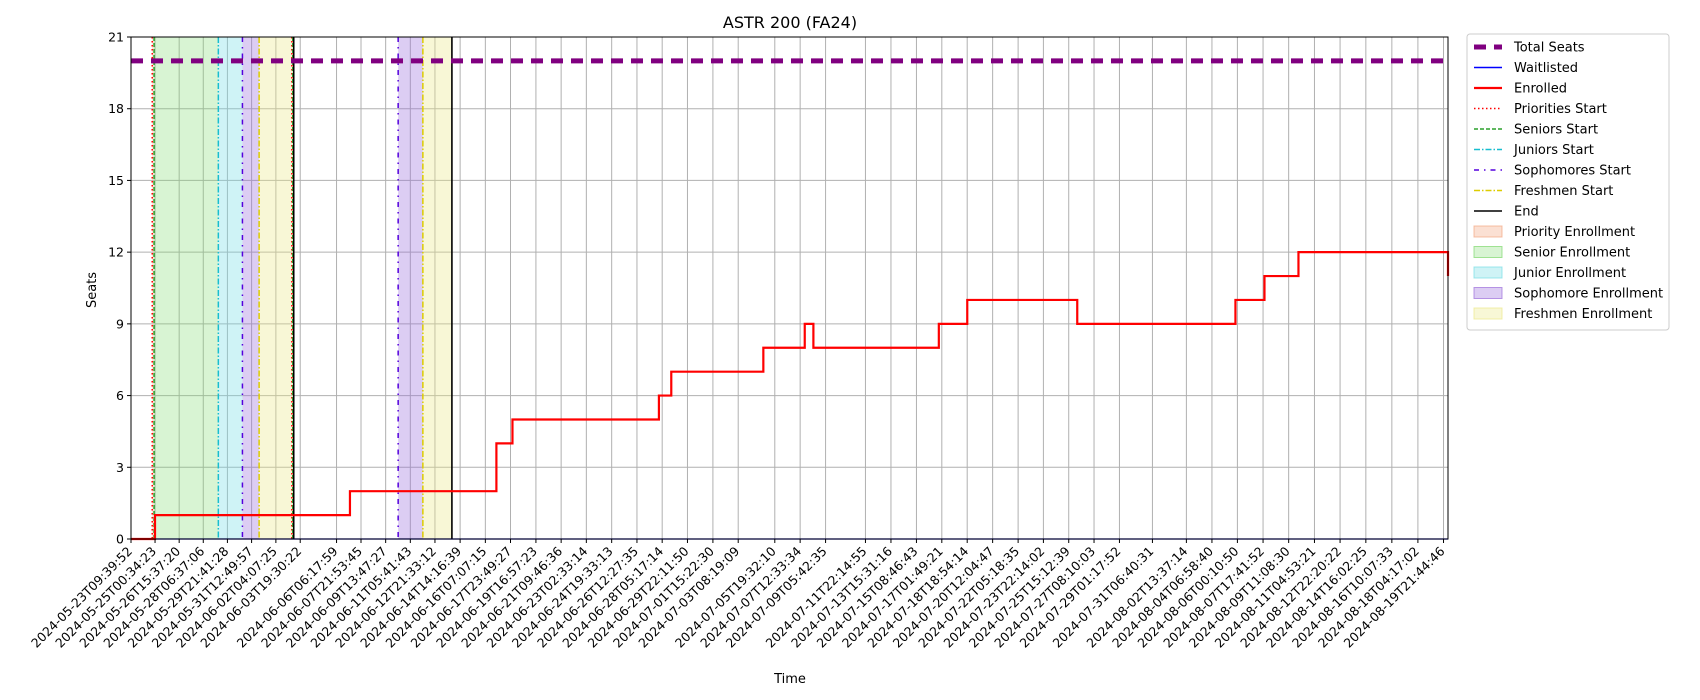  What do you see at coordinates (1540, 89) in the screenshot?
I see `legend-label: Enrolled` at bounding box center [1540, 89].